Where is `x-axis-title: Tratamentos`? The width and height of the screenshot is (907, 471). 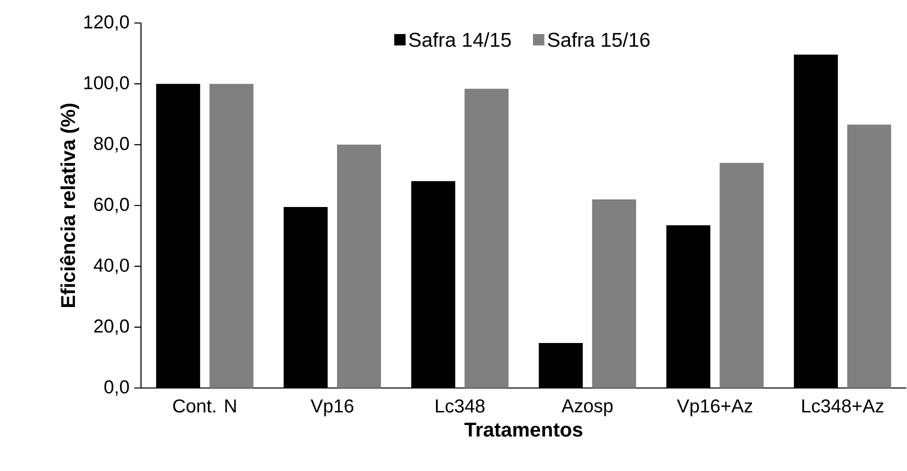 x-axis-title: Tratamentos is located at coordinates (523, 429).